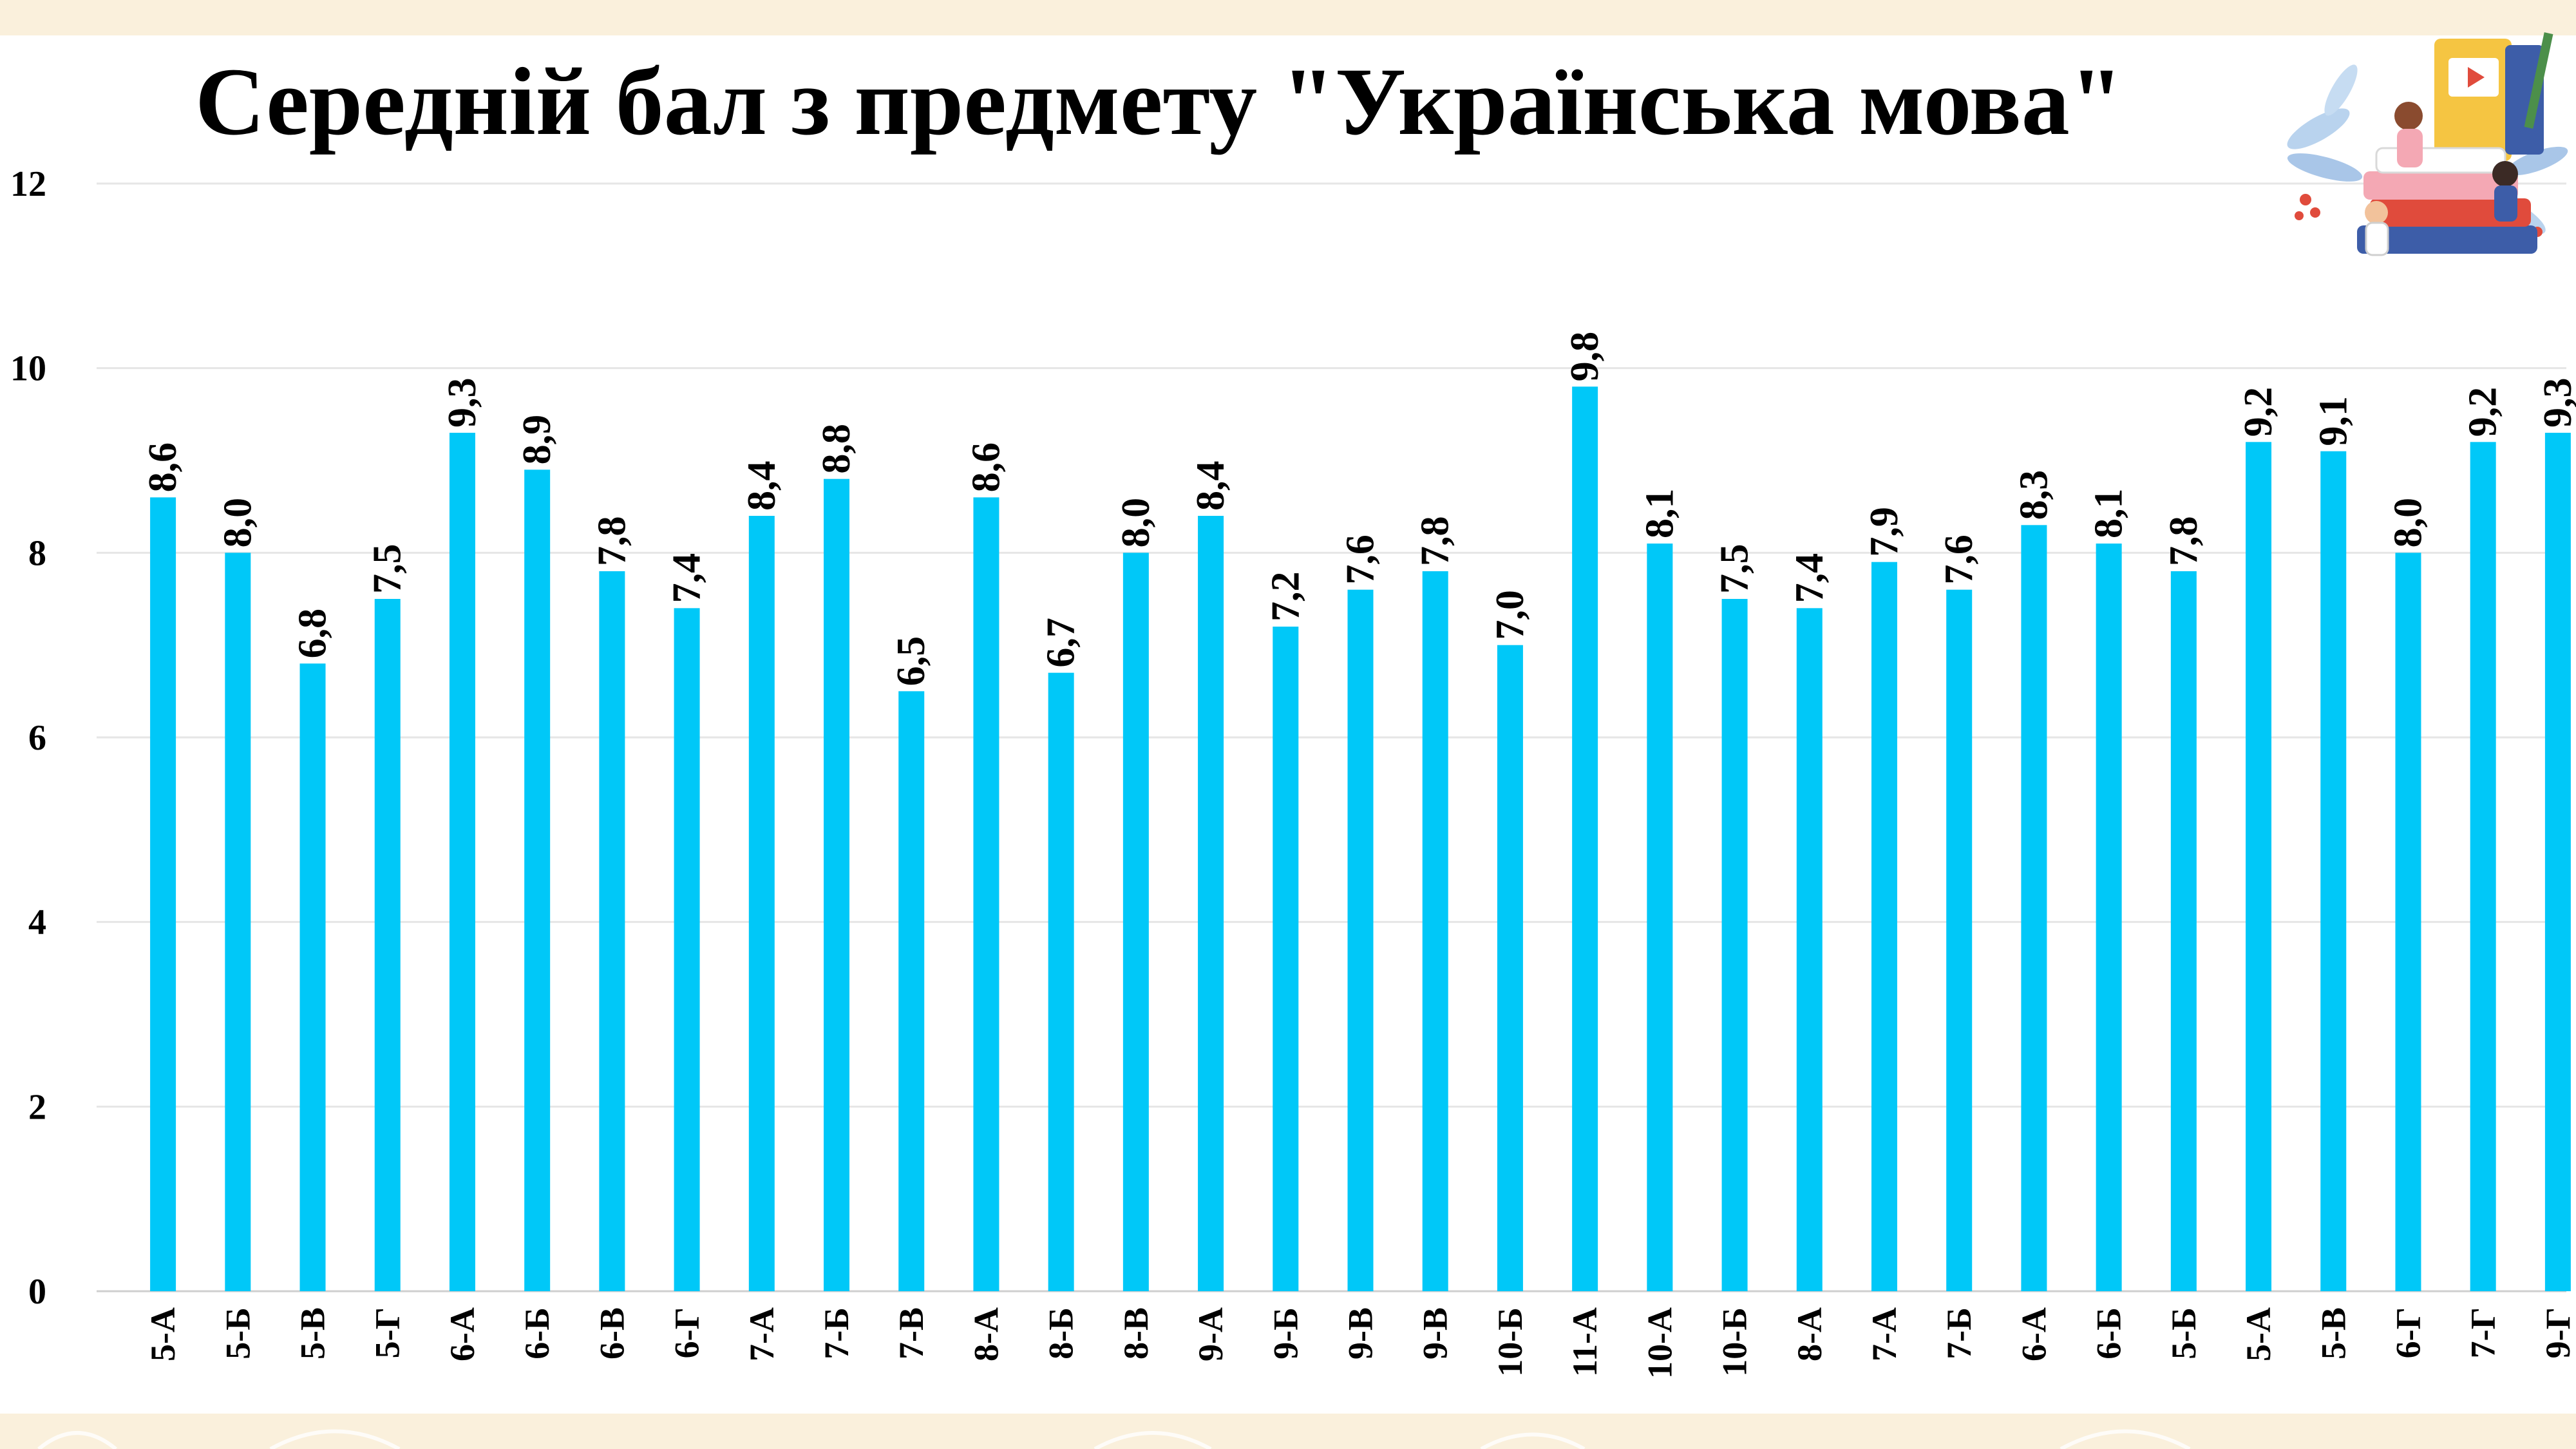 The width and height of the screenshot is (2576, 1449). Describe the element at coordinates (28, 184) in the screenshot. I see `y-tick-label: 12` at that location.